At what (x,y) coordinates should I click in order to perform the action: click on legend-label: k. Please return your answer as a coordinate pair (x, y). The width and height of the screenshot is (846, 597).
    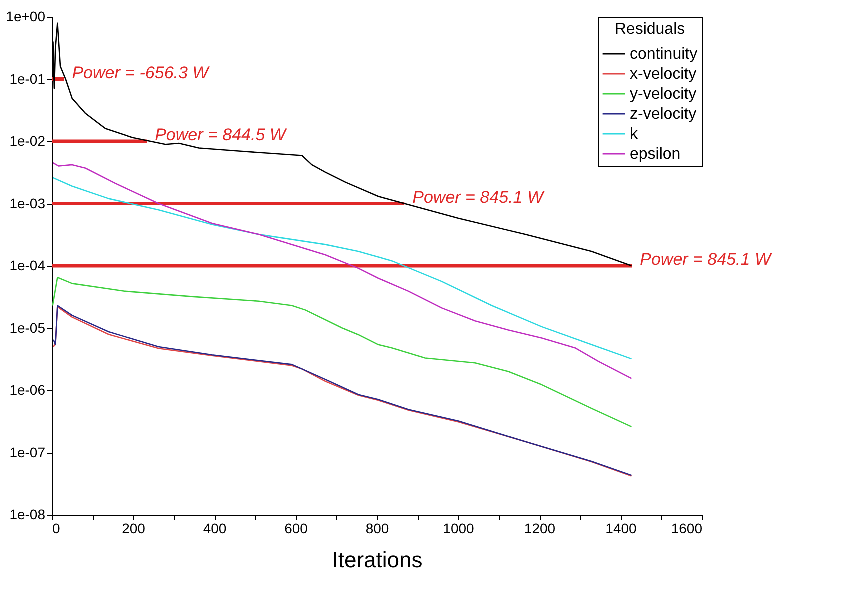
    Looking at the image, I should click on (634, 134).